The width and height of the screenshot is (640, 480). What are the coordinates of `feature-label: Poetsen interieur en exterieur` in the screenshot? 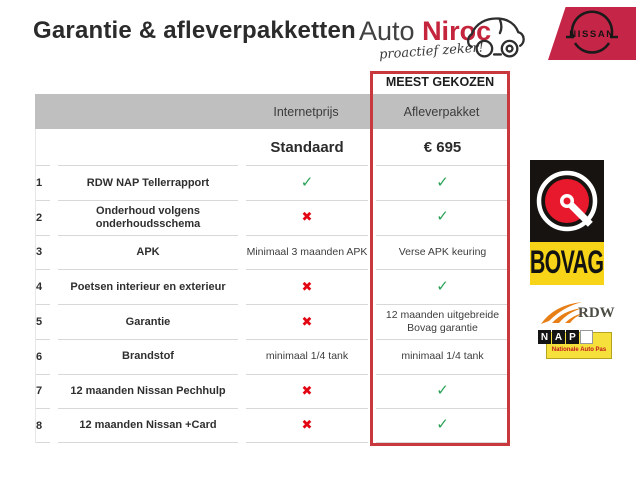 It's located at (148, 286).